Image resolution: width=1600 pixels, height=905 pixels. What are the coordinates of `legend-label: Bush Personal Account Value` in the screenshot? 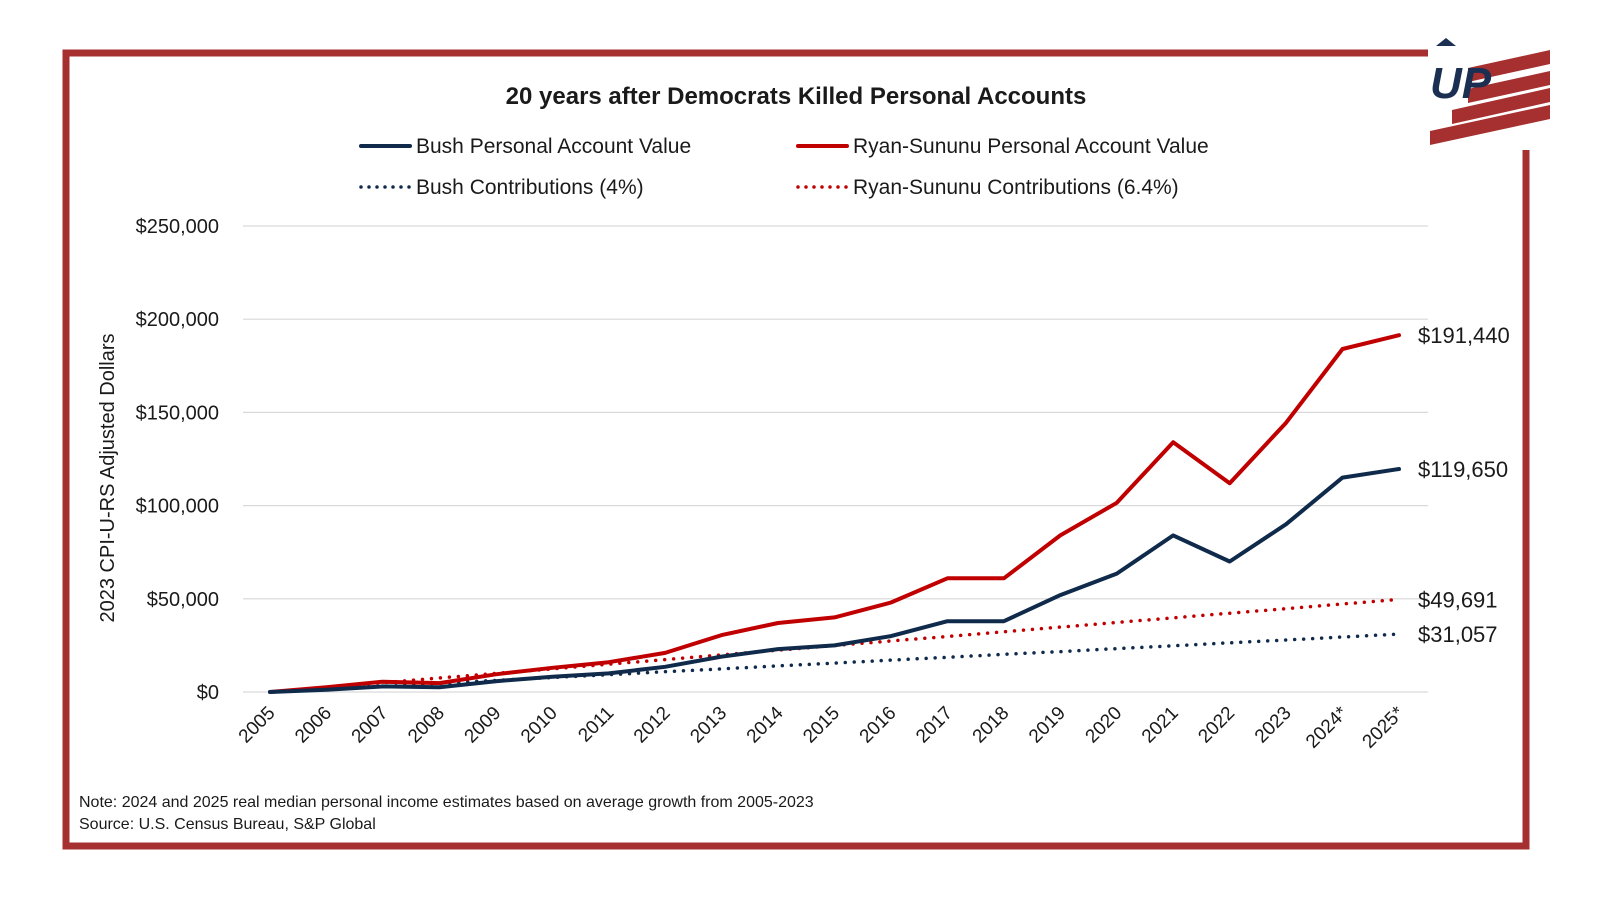 It's located at (553, 146).